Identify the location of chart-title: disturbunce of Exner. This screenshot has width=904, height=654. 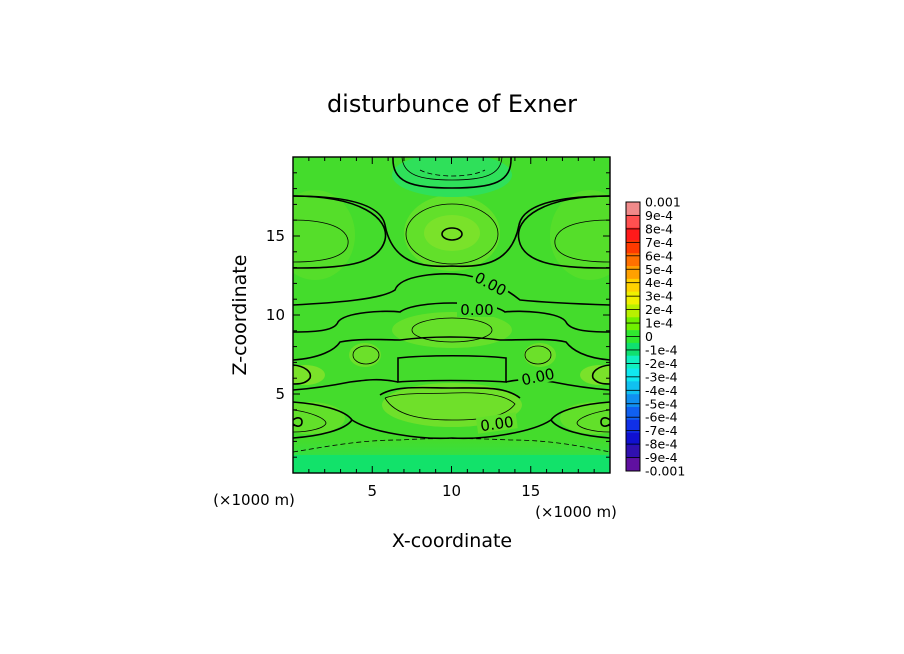
(452, 104).